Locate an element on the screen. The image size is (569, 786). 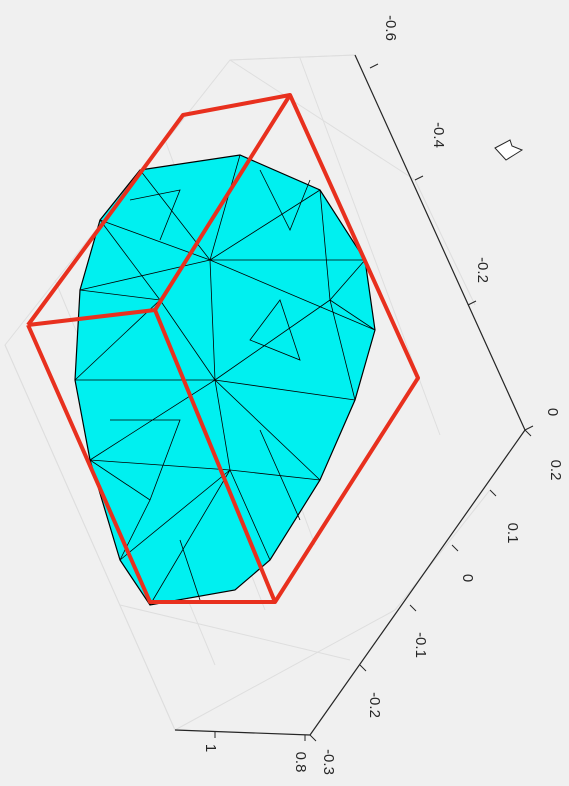
tick-label: 1 is located at coordinates (210, 748).